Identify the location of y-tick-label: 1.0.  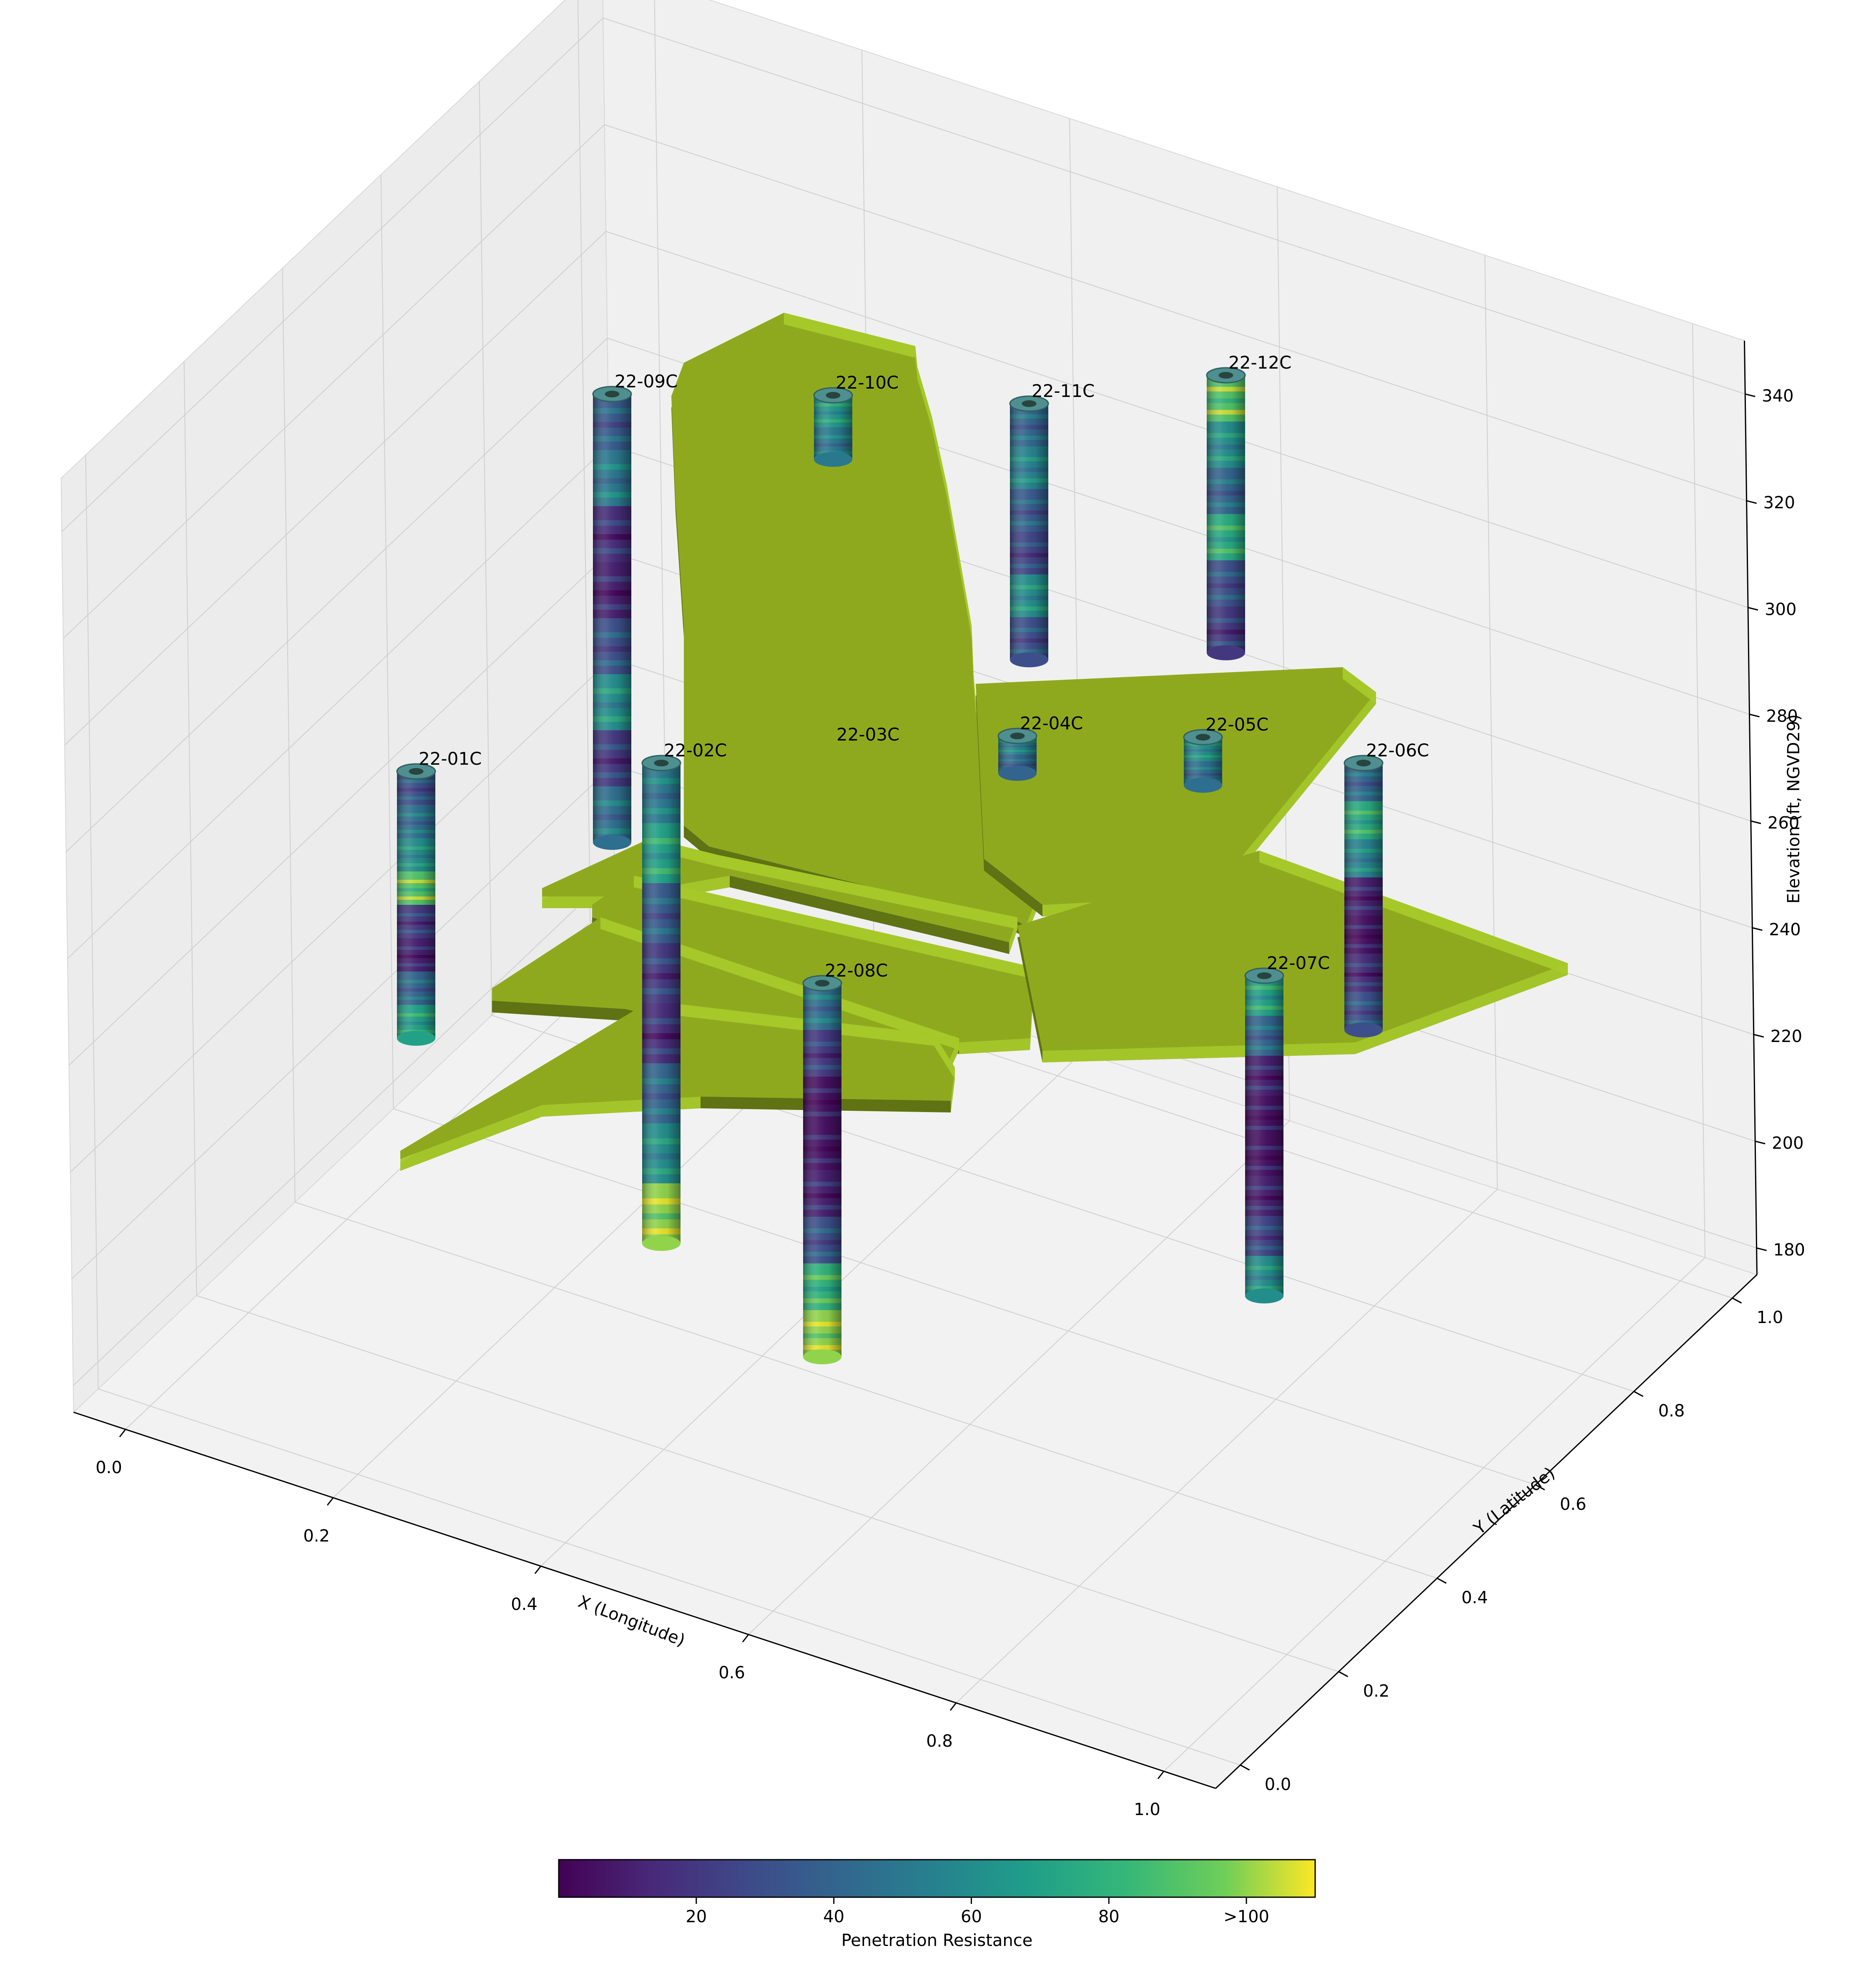
(1770, 1317).